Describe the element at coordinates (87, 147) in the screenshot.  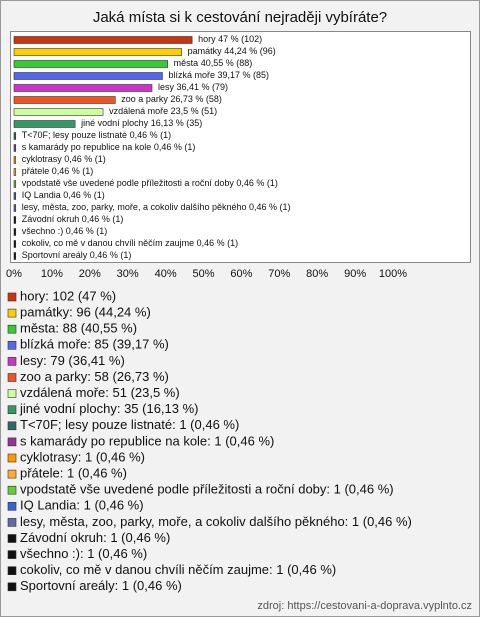
I see `data-label-category: s kamarády po republice na kole` at that location.